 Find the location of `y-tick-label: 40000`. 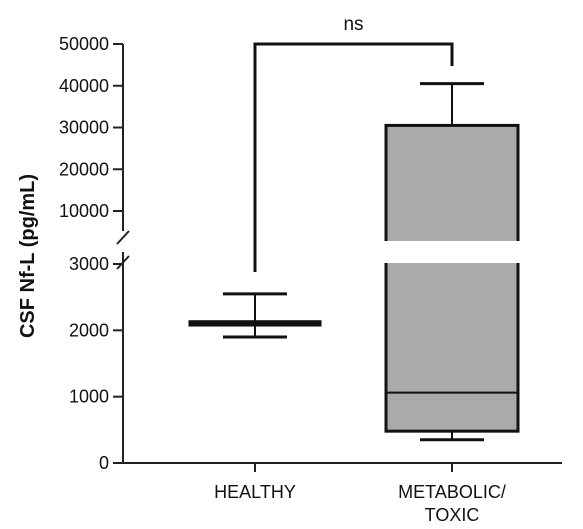

y-tick-label: 40000 is located at coordinates (84, 86).